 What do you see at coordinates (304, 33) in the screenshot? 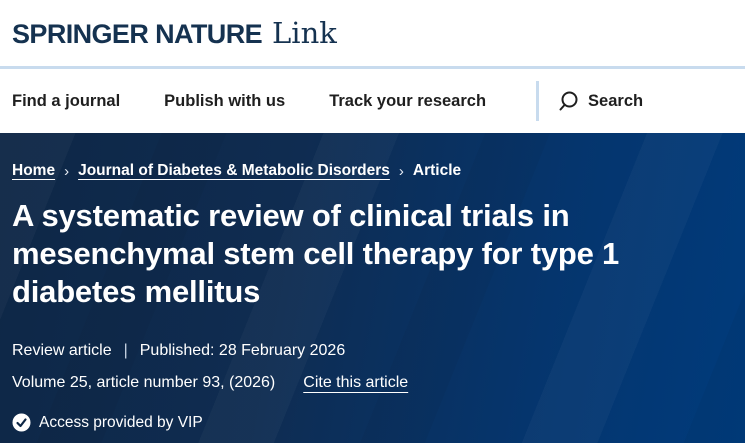
I see `logo-suffix: Link` at bounding box center [304, 33].